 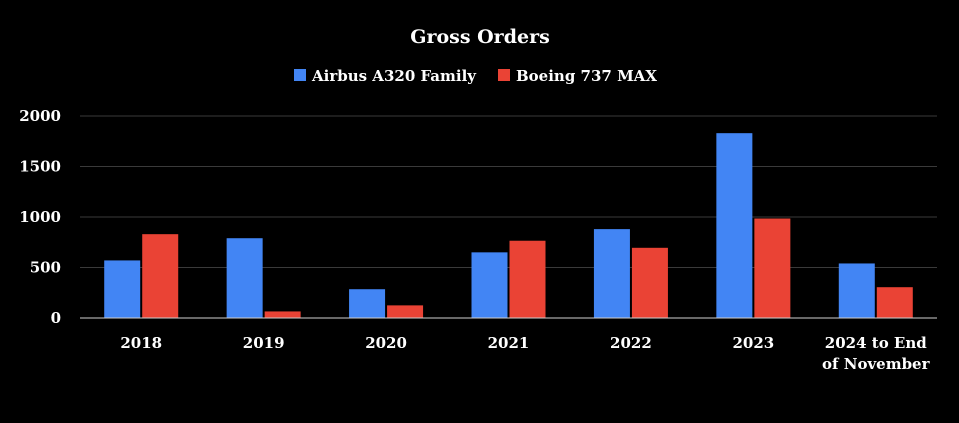 What do you see at coordinates (504, 75) in the screenshot?
I see `legend-swatch-boeing` at bounding box center [504, 75].